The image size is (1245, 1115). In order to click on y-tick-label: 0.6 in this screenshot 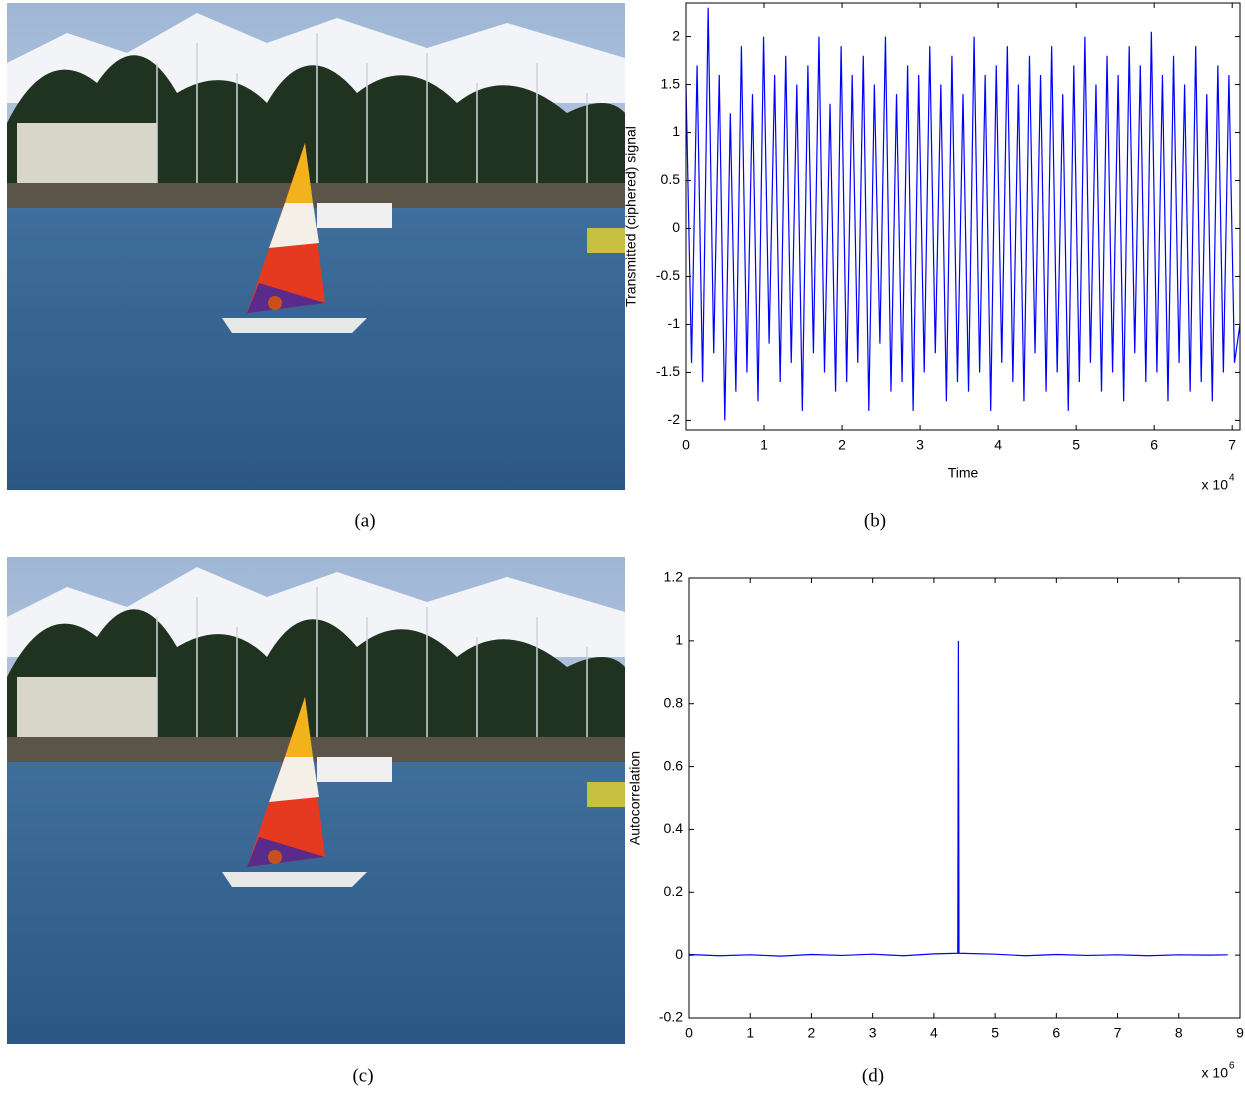, I will do `click(674, 765)`.